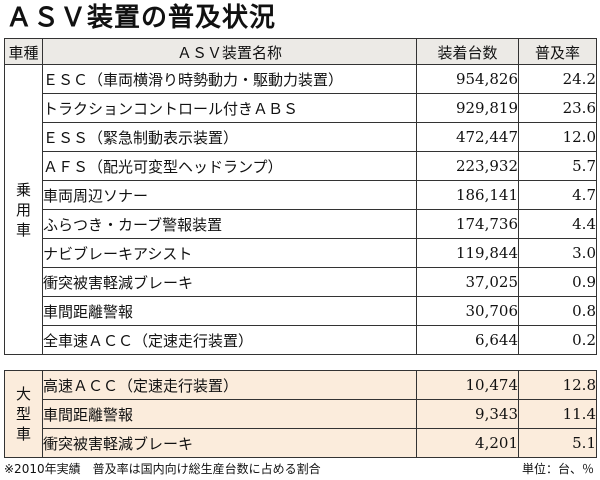 The image size is (600, 480). I want to click on device-name: ＥＳＳ（緊急制動表示装置）, so click(229, 137).